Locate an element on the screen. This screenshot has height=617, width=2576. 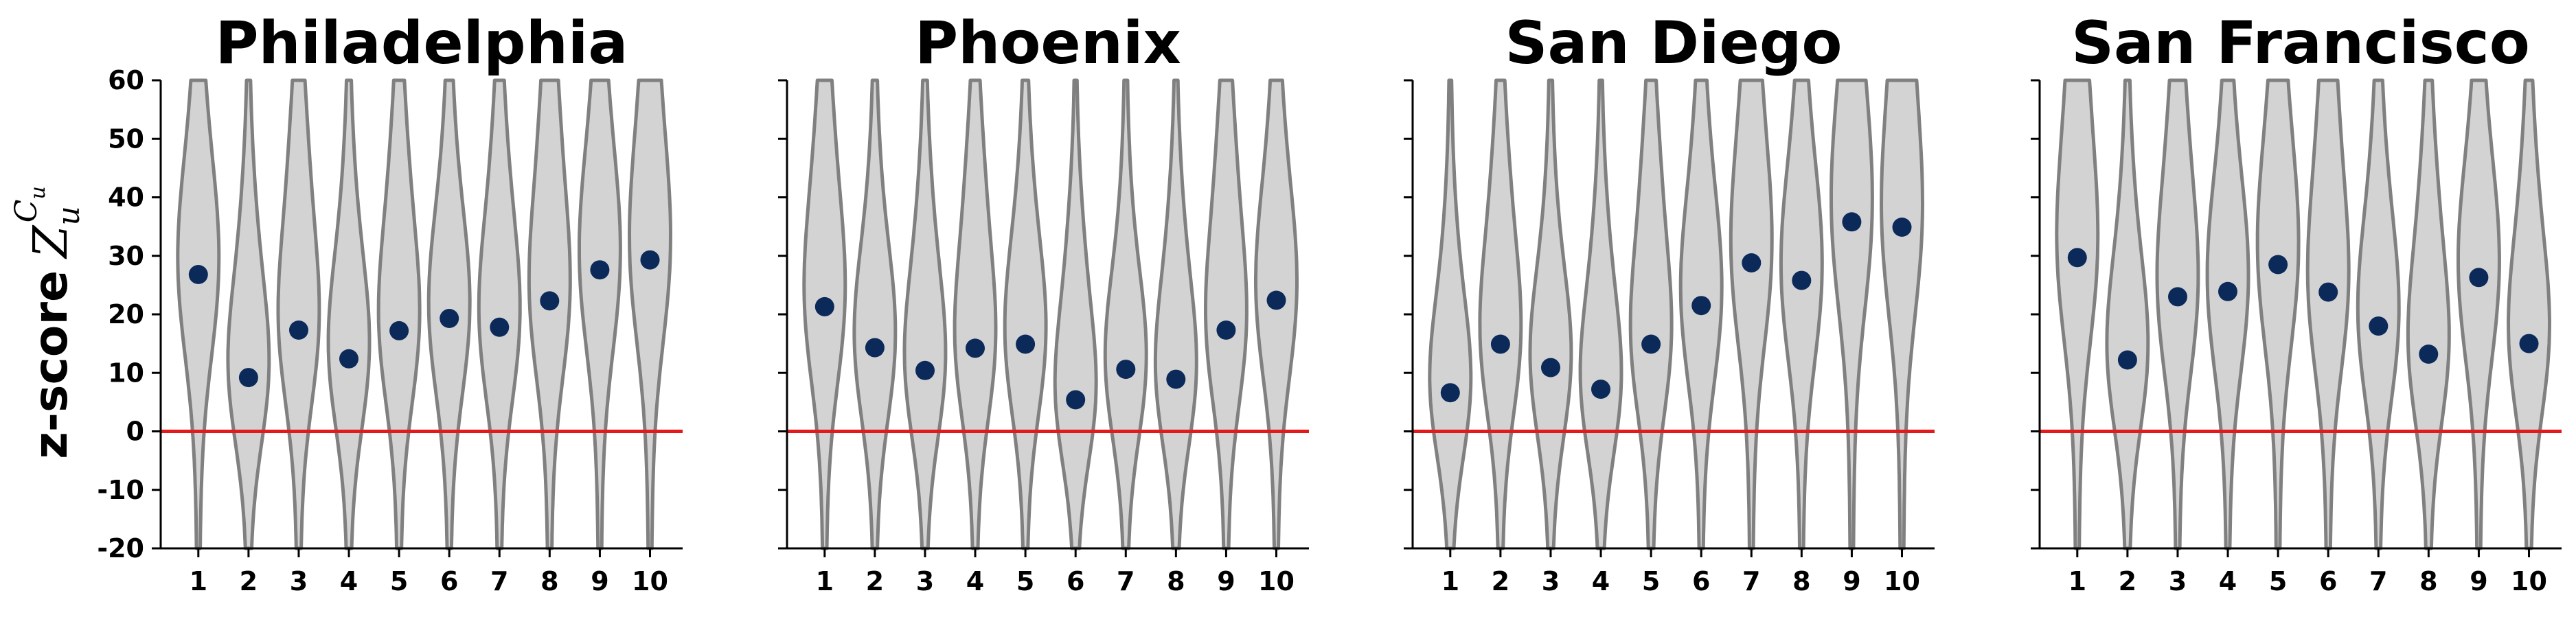
y-axis-label-text: z-score is located at coordinates (51, 364).